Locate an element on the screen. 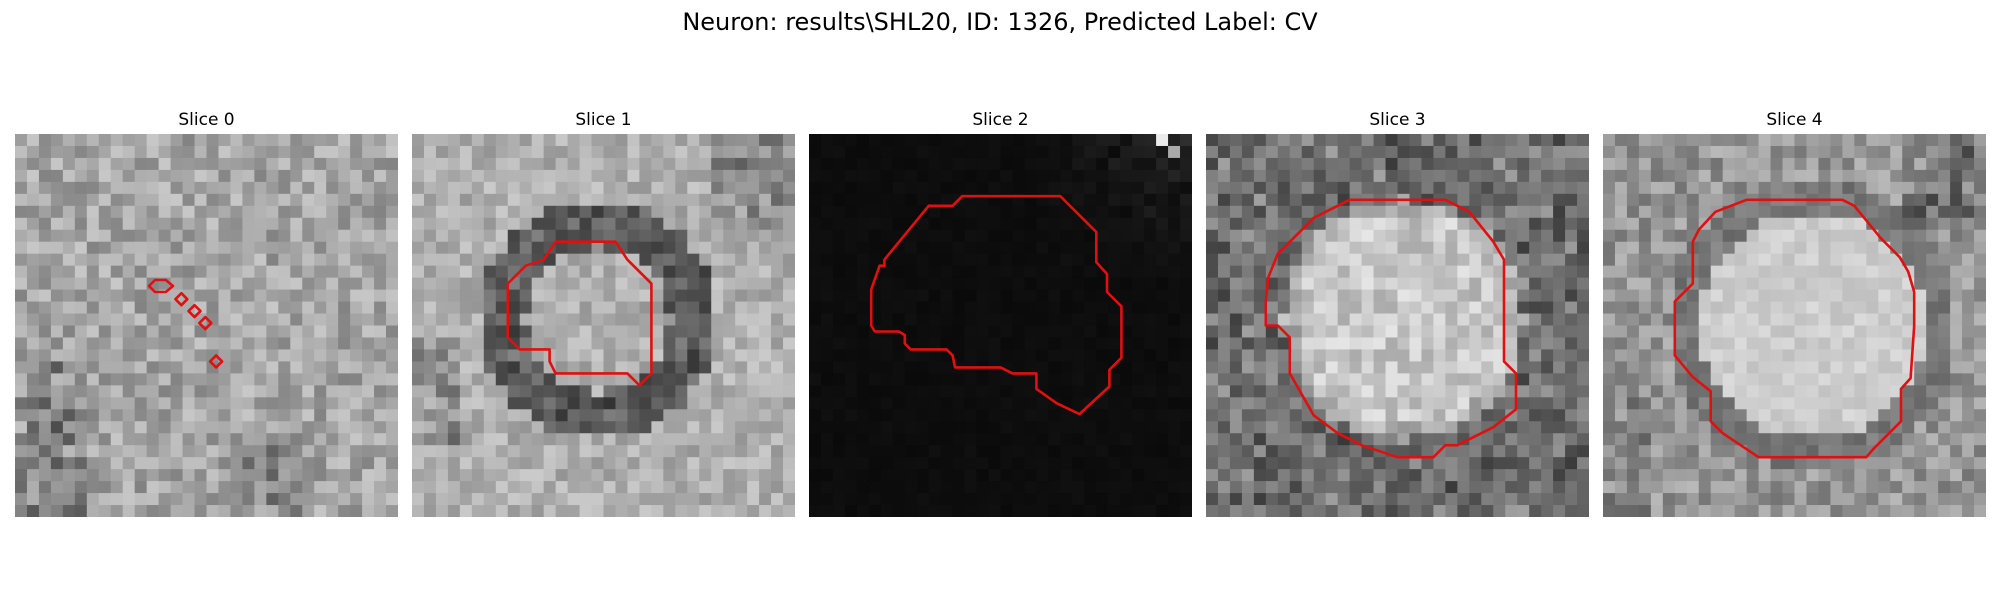 This screenshot has width=2000, height=600. slice-panel-3: Slice 3 is located at coordinates (1397, 313).